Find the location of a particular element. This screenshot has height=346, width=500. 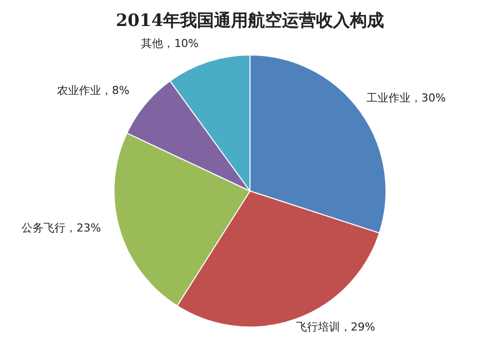

slice-label: 飞行培训，29% is located at coordinates (336, 327).